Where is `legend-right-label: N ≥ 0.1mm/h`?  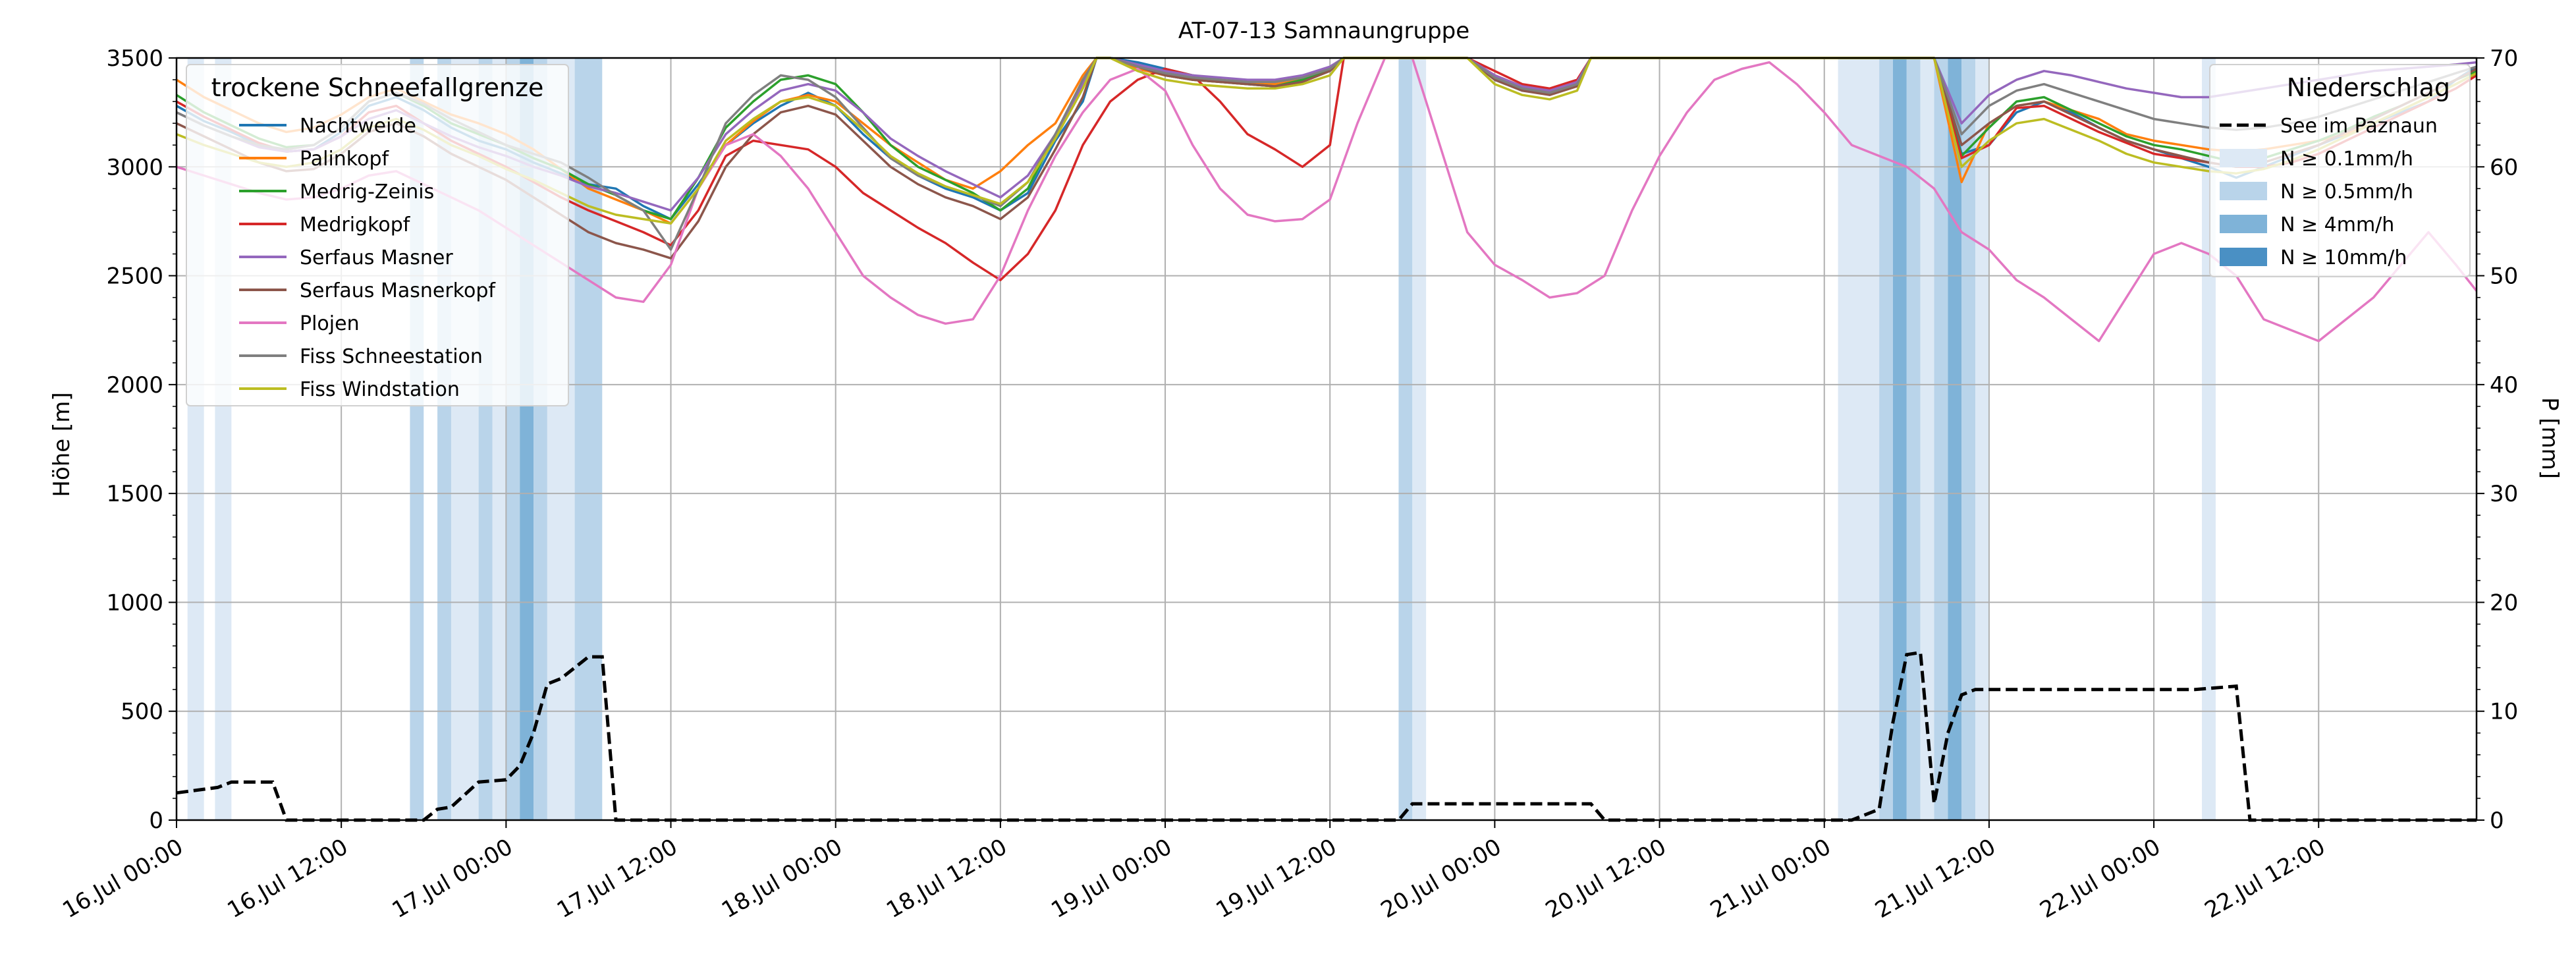
legend-right-label: N ≥ 0.1mm/h is located at coordinates (2346, 159).